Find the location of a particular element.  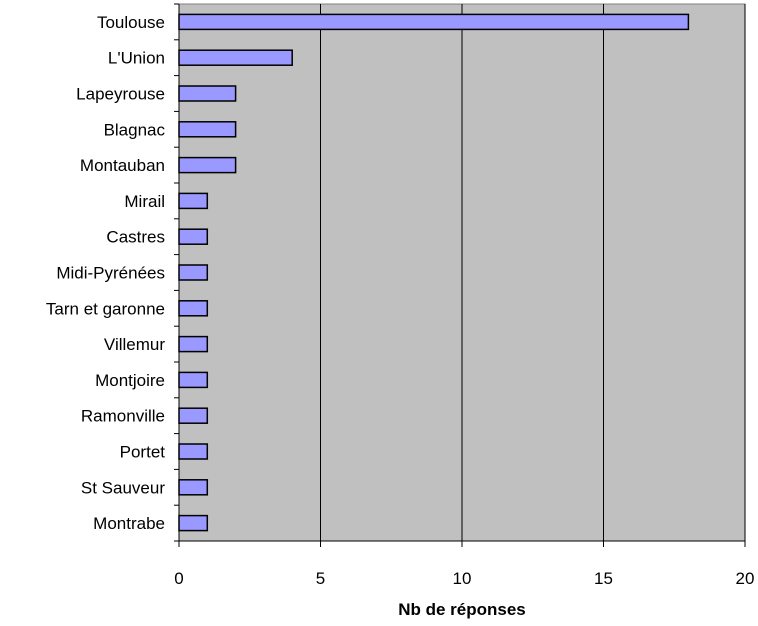

category-label: Blagnac is located at coordinates (135, 129).